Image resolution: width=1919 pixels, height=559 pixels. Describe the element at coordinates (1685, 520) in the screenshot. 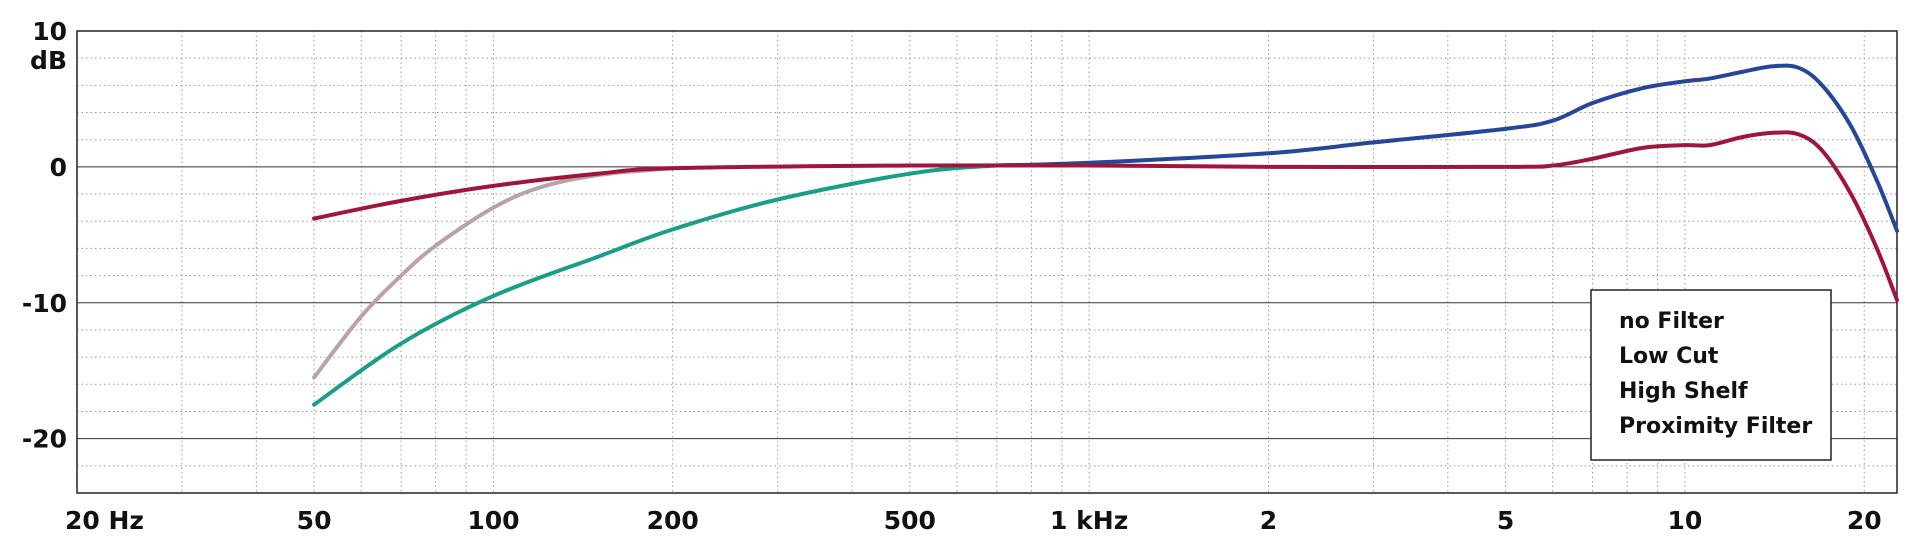

I see `x-tick-label: 10` at that location.